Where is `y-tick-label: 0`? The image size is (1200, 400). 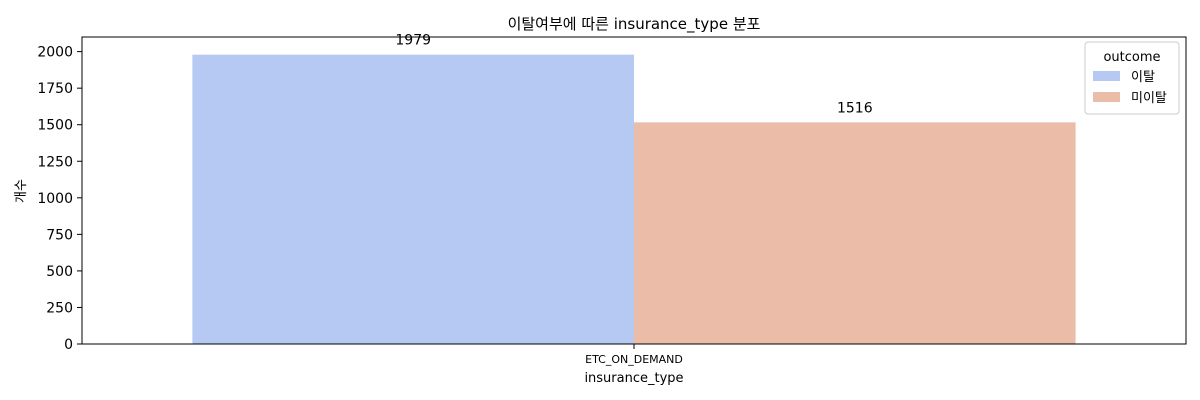
y-tick-label: 0 is located at coordinates (68, 345).